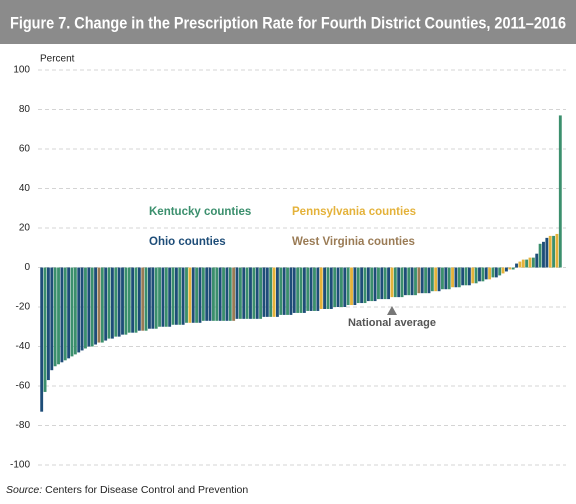 The height and width of the screenshot is (504, 576). What do you see at coordinates (25, 188) in the screenshot?
I see `y-tick-label: 40` at bounding box center [25, 188].